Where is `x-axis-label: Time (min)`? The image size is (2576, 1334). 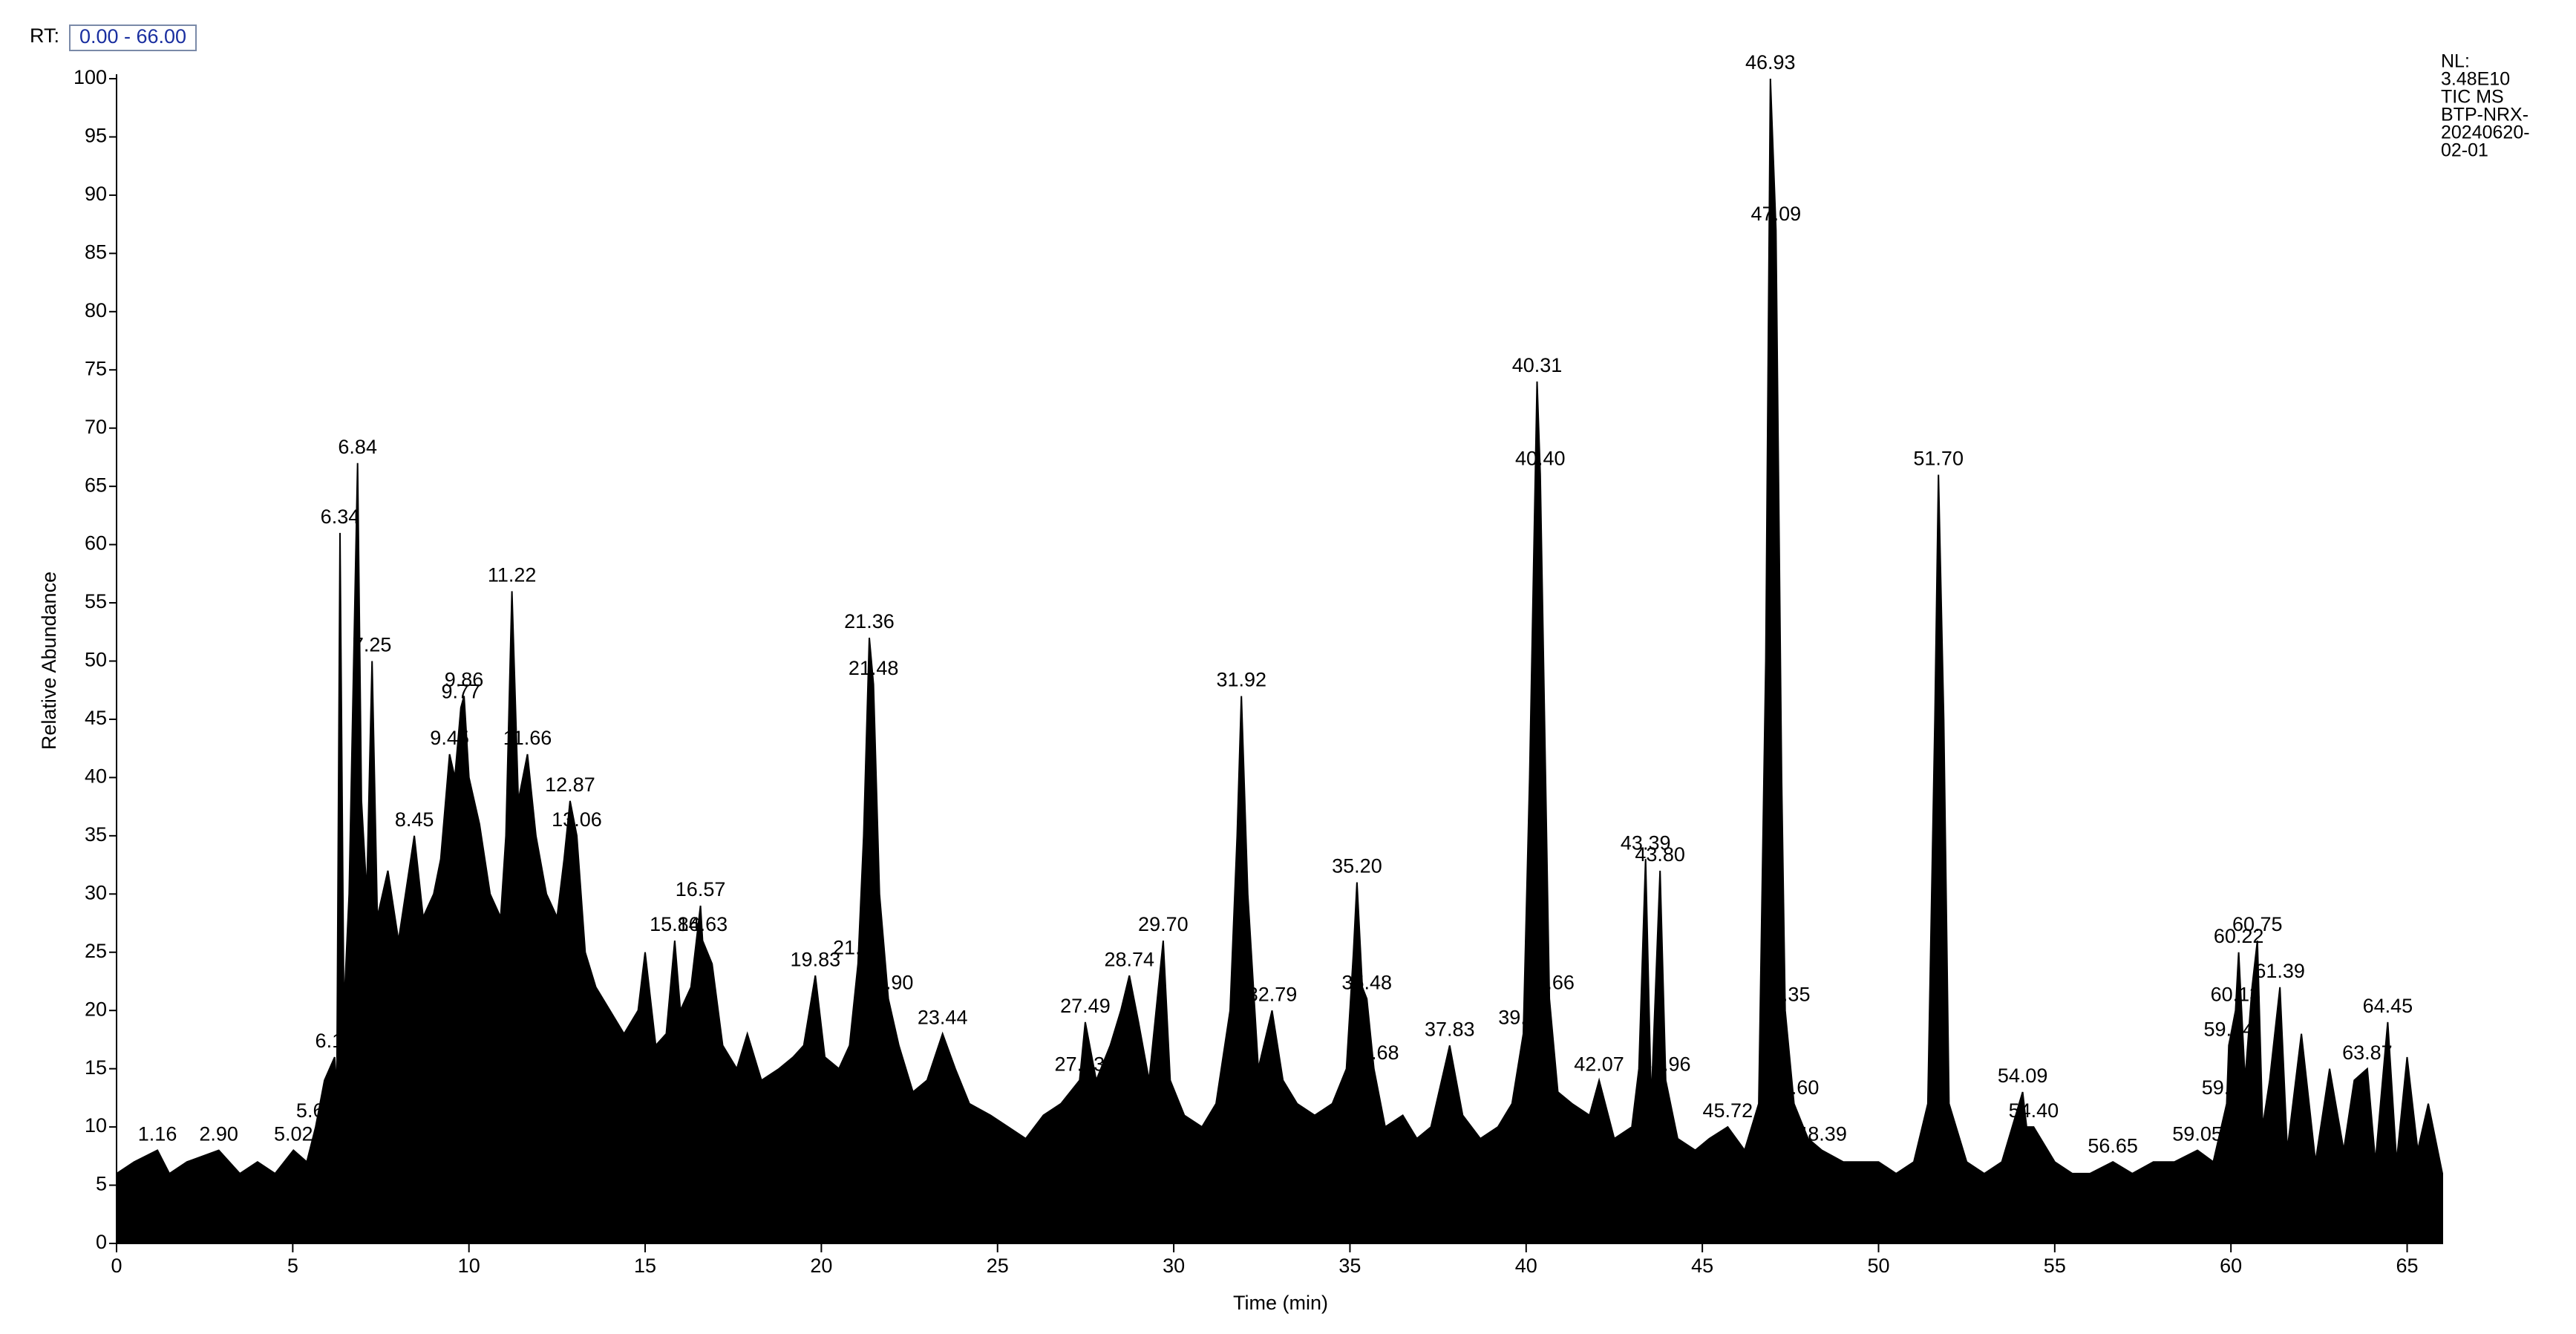
x-axis-label: Time (min) is located at coordinates (1280, 1303).